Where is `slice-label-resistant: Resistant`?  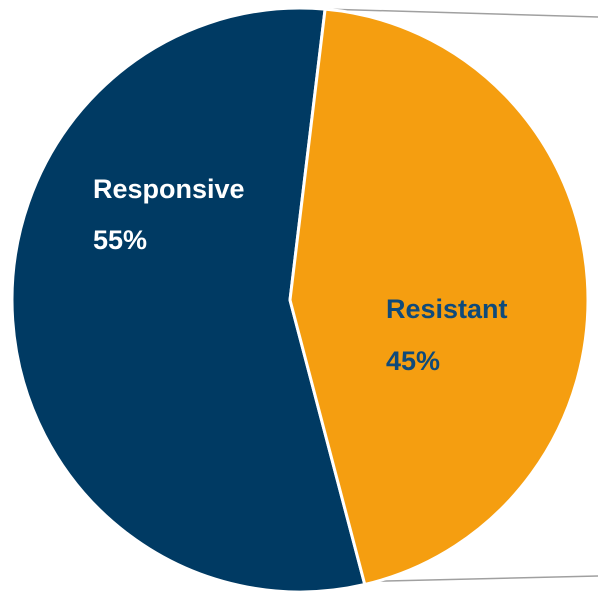 slice-label-resistant: Resistant is located at coordinates (447, 309).